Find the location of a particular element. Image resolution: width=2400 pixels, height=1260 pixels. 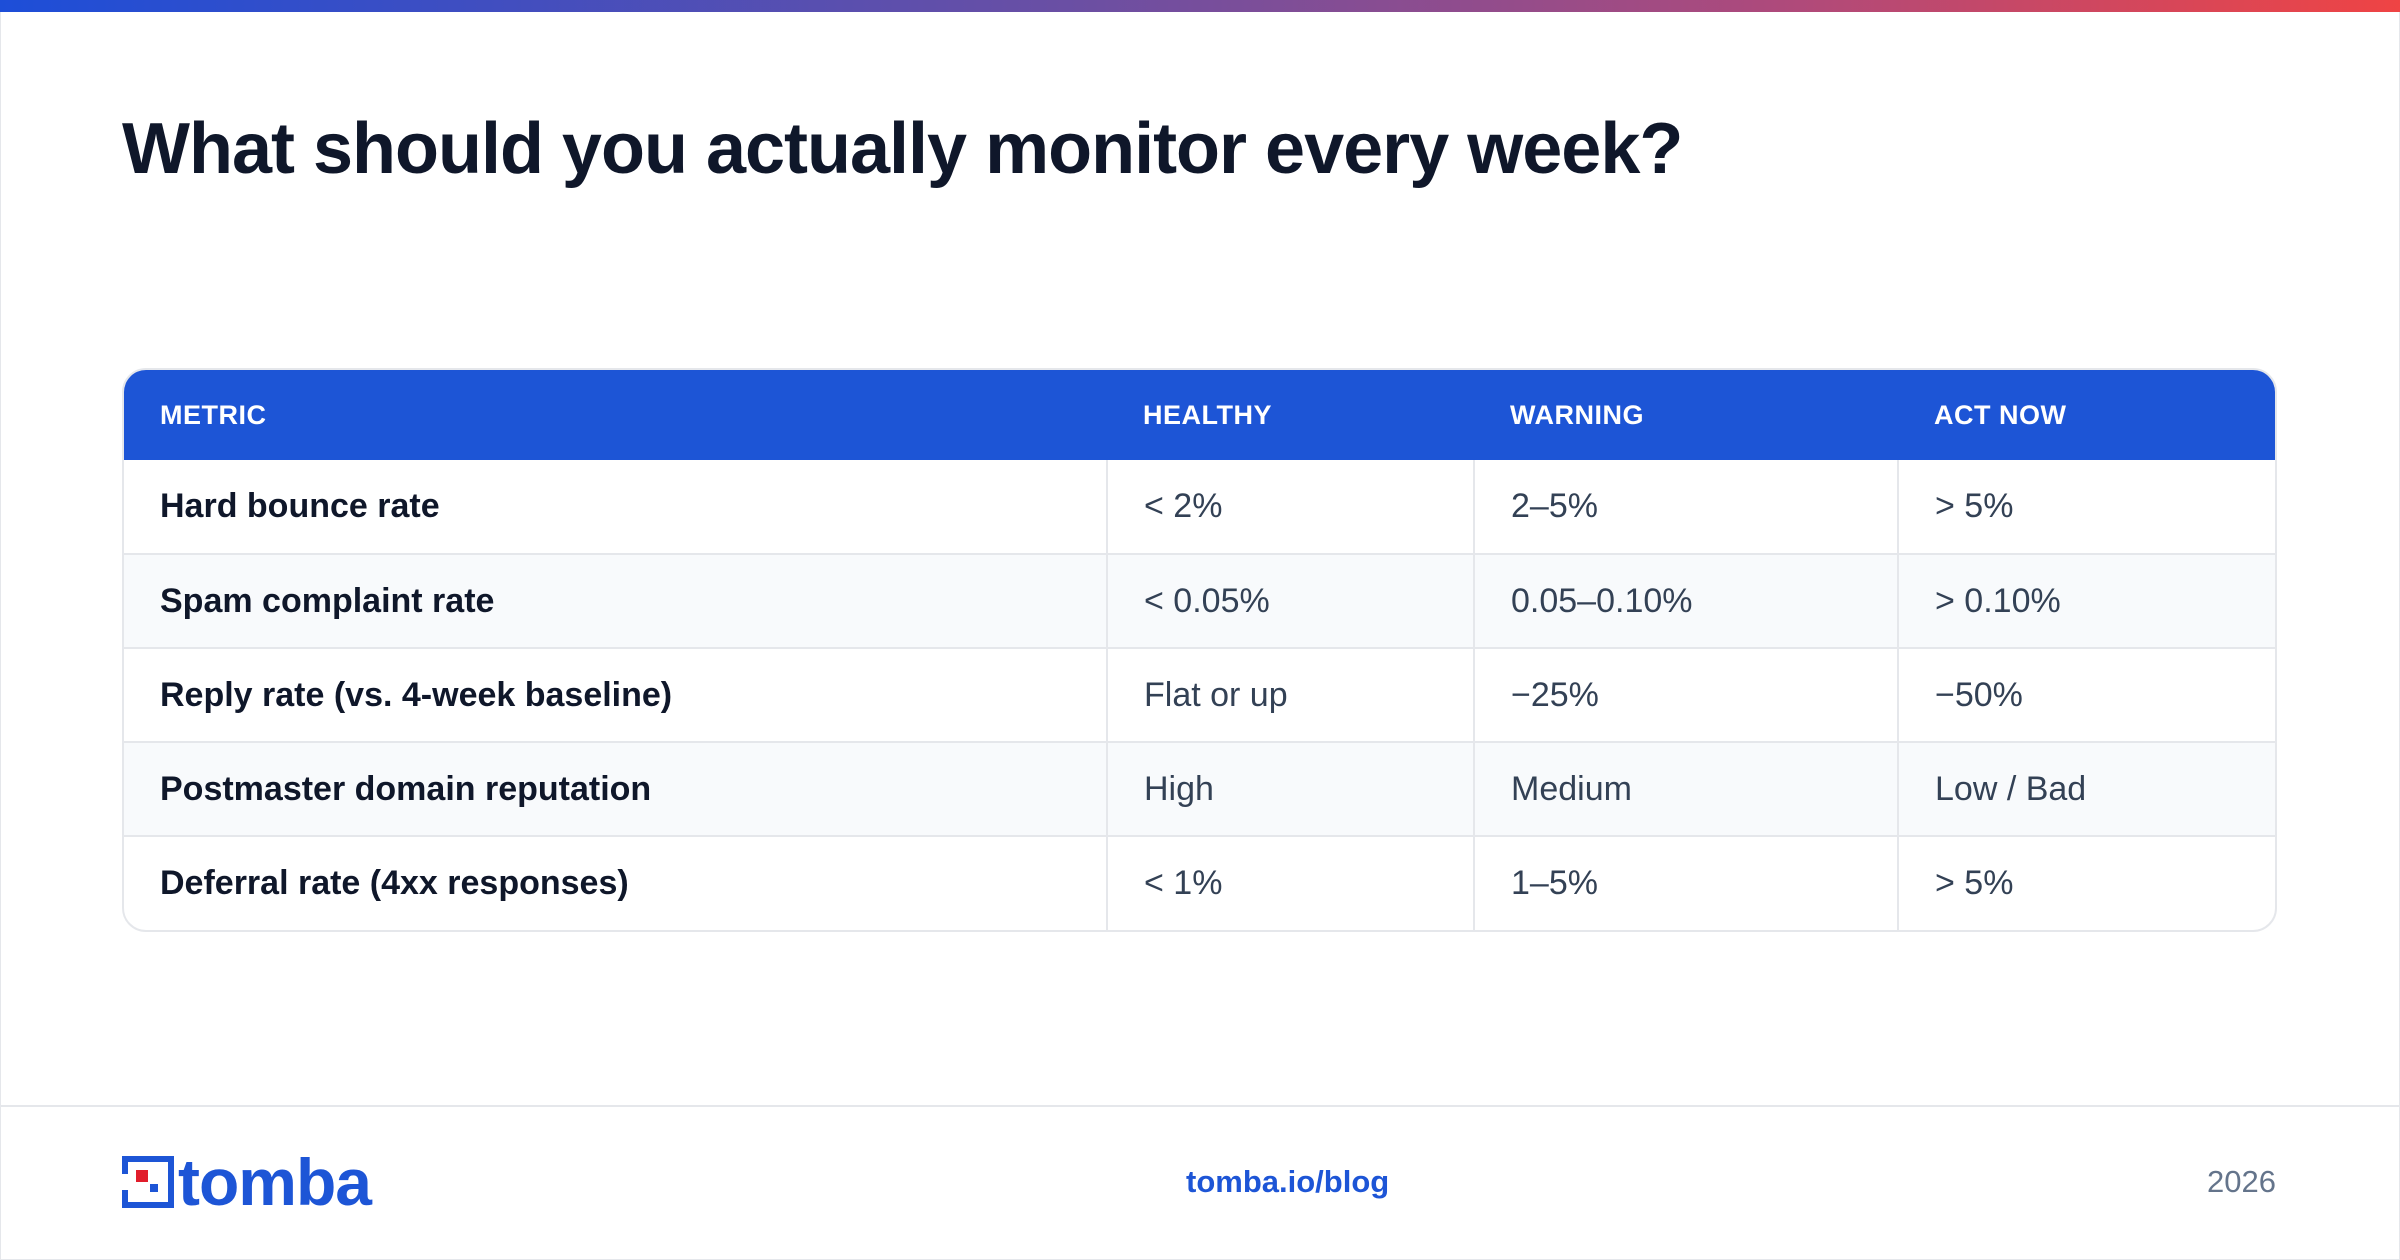

tomba-logo: tomba is located at coordinates (247, 1182).